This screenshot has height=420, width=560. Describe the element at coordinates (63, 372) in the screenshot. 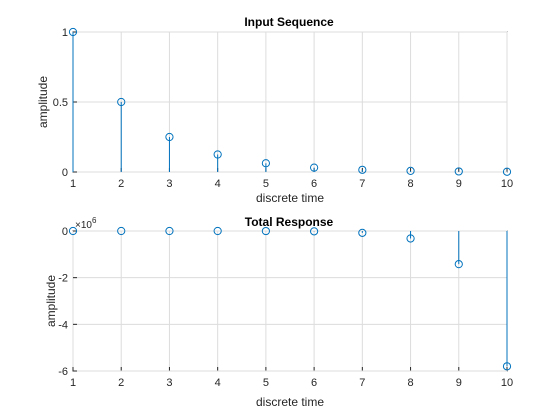

I see `y-tick-label: -6` at that location.